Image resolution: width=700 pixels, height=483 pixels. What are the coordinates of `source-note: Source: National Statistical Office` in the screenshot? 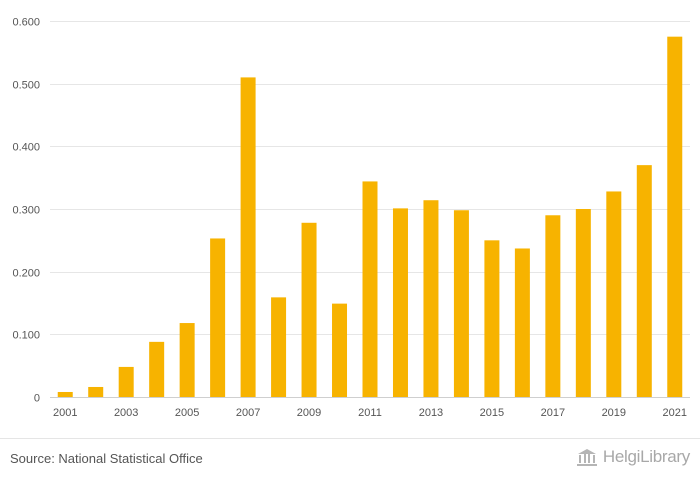 It's located at (106, 458).